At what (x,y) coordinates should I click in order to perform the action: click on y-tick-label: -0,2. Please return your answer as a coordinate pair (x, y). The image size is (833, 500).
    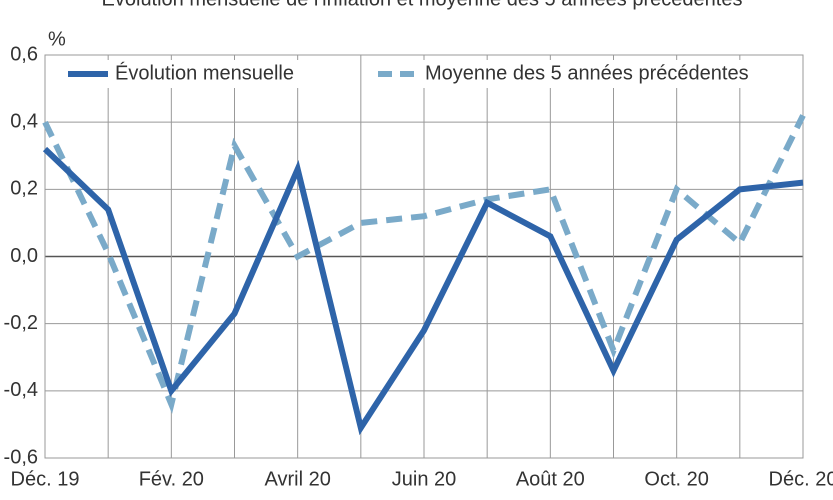
    Looking at the image, I should click on (21, 323).